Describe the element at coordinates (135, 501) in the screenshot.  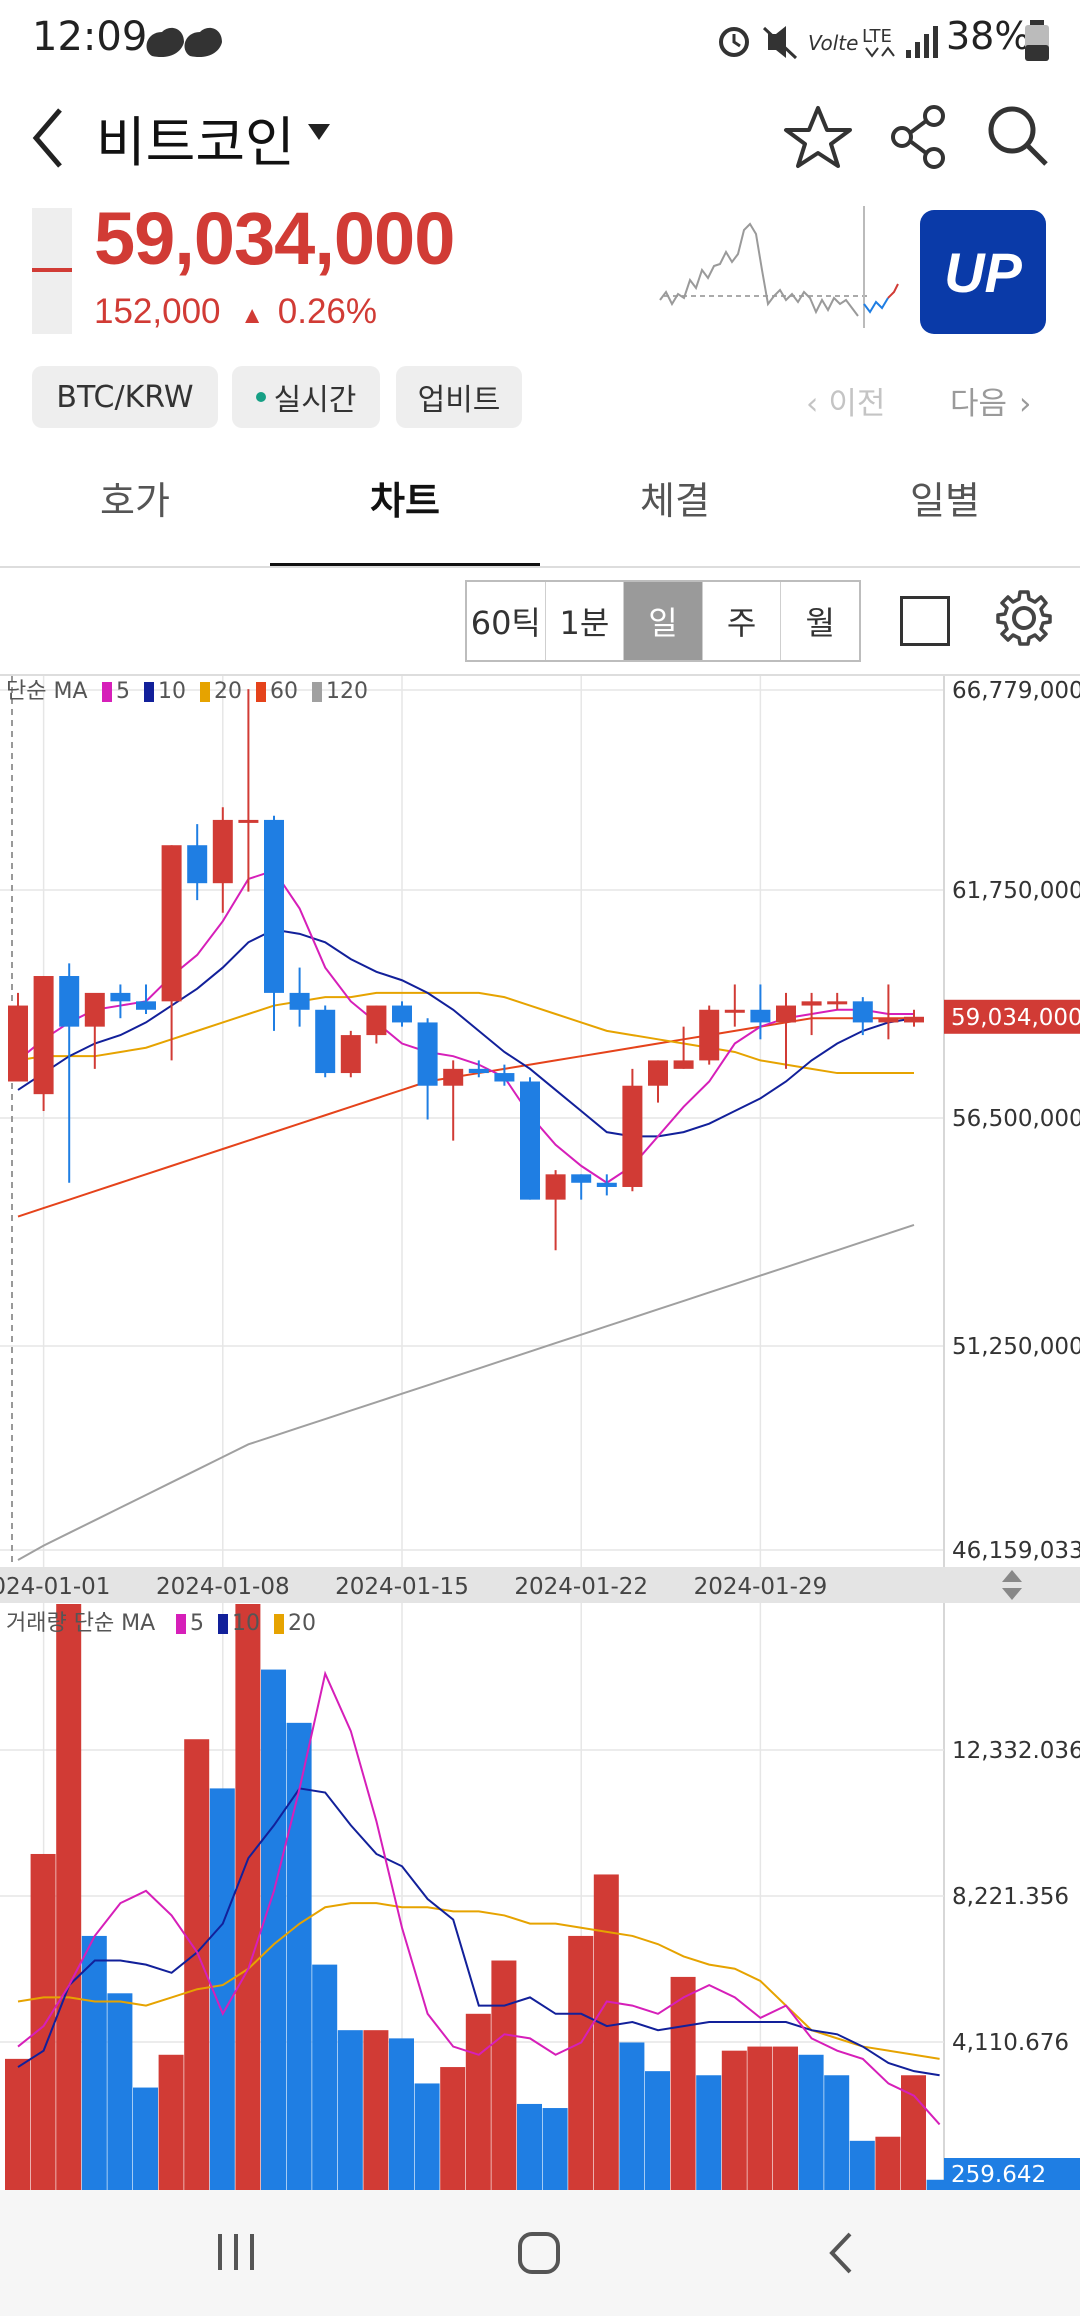
I see `tab-orderbook: 호가` at that location.